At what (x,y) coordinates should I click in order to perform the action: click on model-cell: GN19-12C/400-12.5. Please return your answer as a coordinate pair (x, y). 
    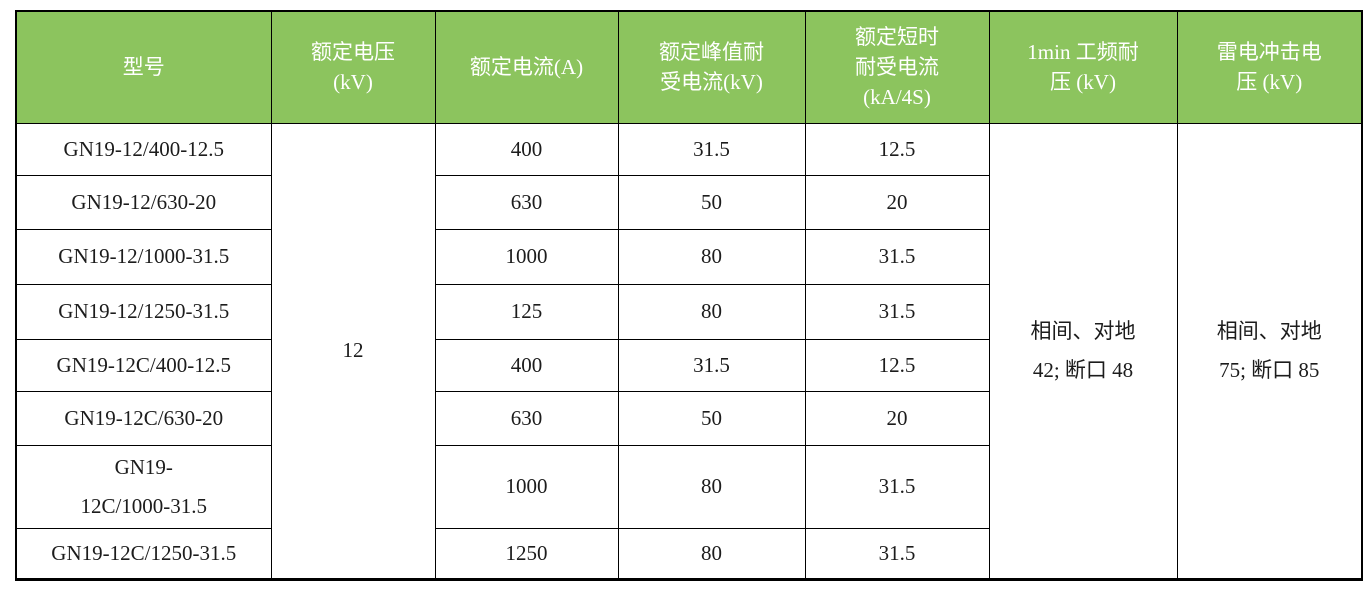
    Looking at the image, I should click on (143, 365).